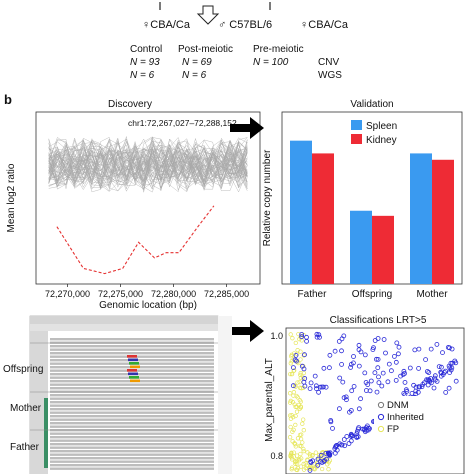 This screenshot has height=474, width=474. What do you see at coordinates (328, 62) in the screenshot?
I see `row-label-cnv: CNV` at bounding box center [328, 62].